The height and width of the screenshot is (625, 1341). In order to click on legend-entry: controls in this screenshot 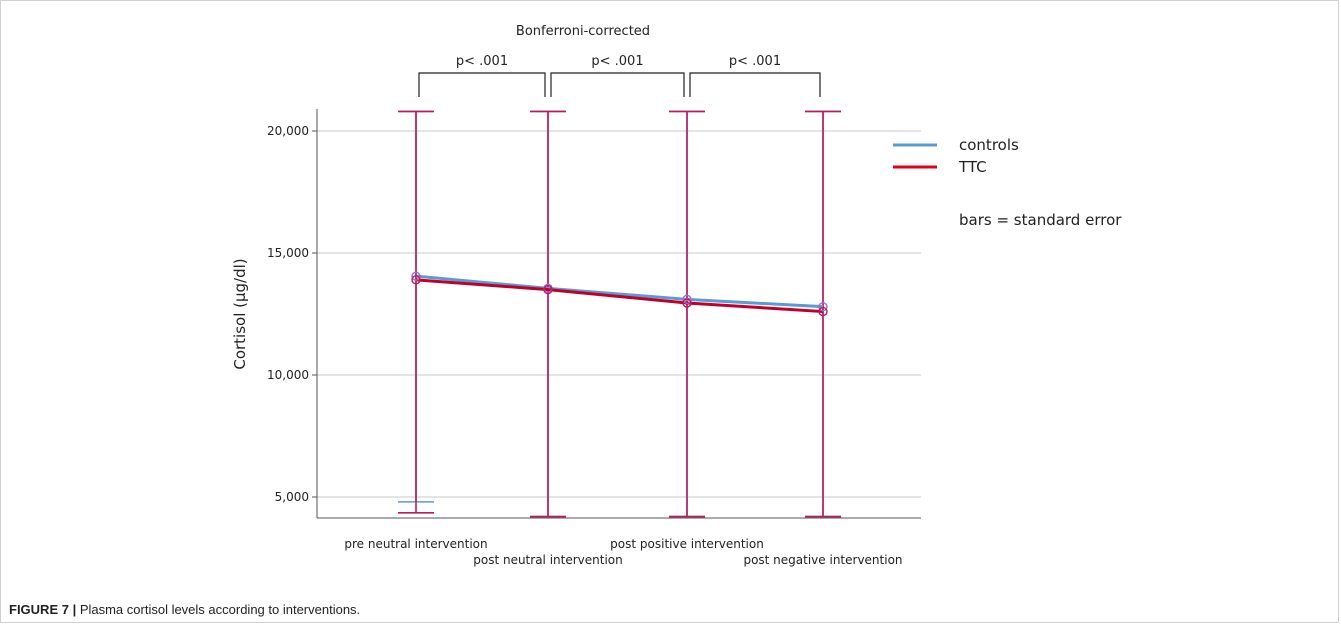, I will do `click(989, 145)`.